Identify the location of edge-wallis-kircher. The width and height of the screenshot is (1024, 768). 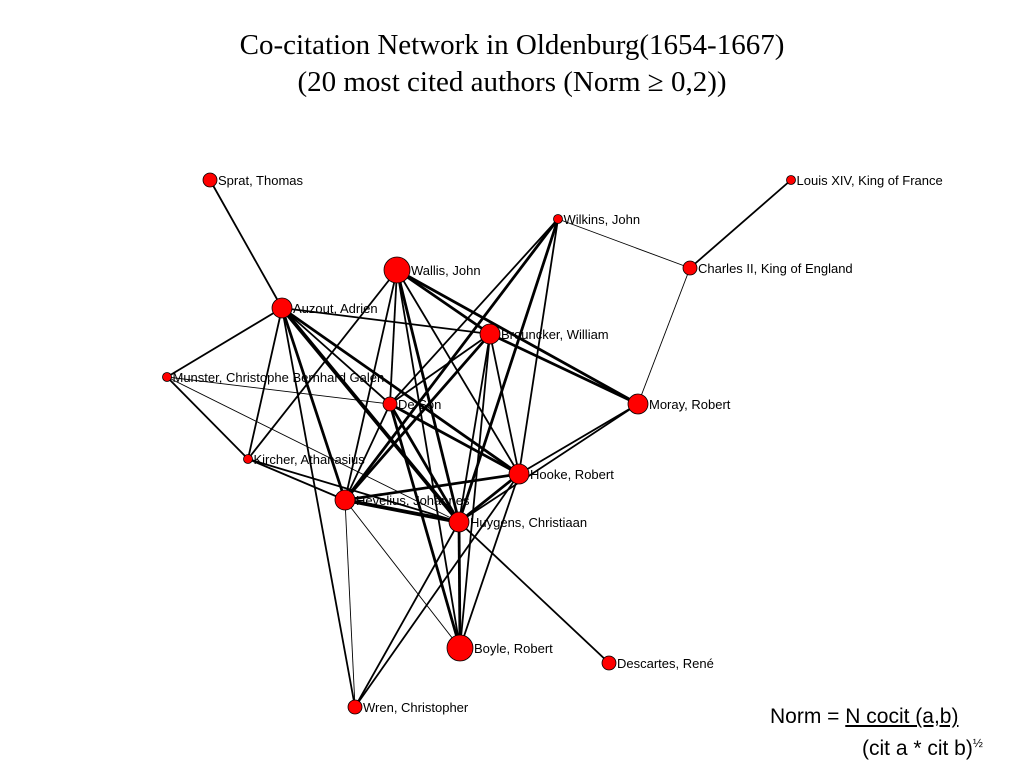
(322, 364).